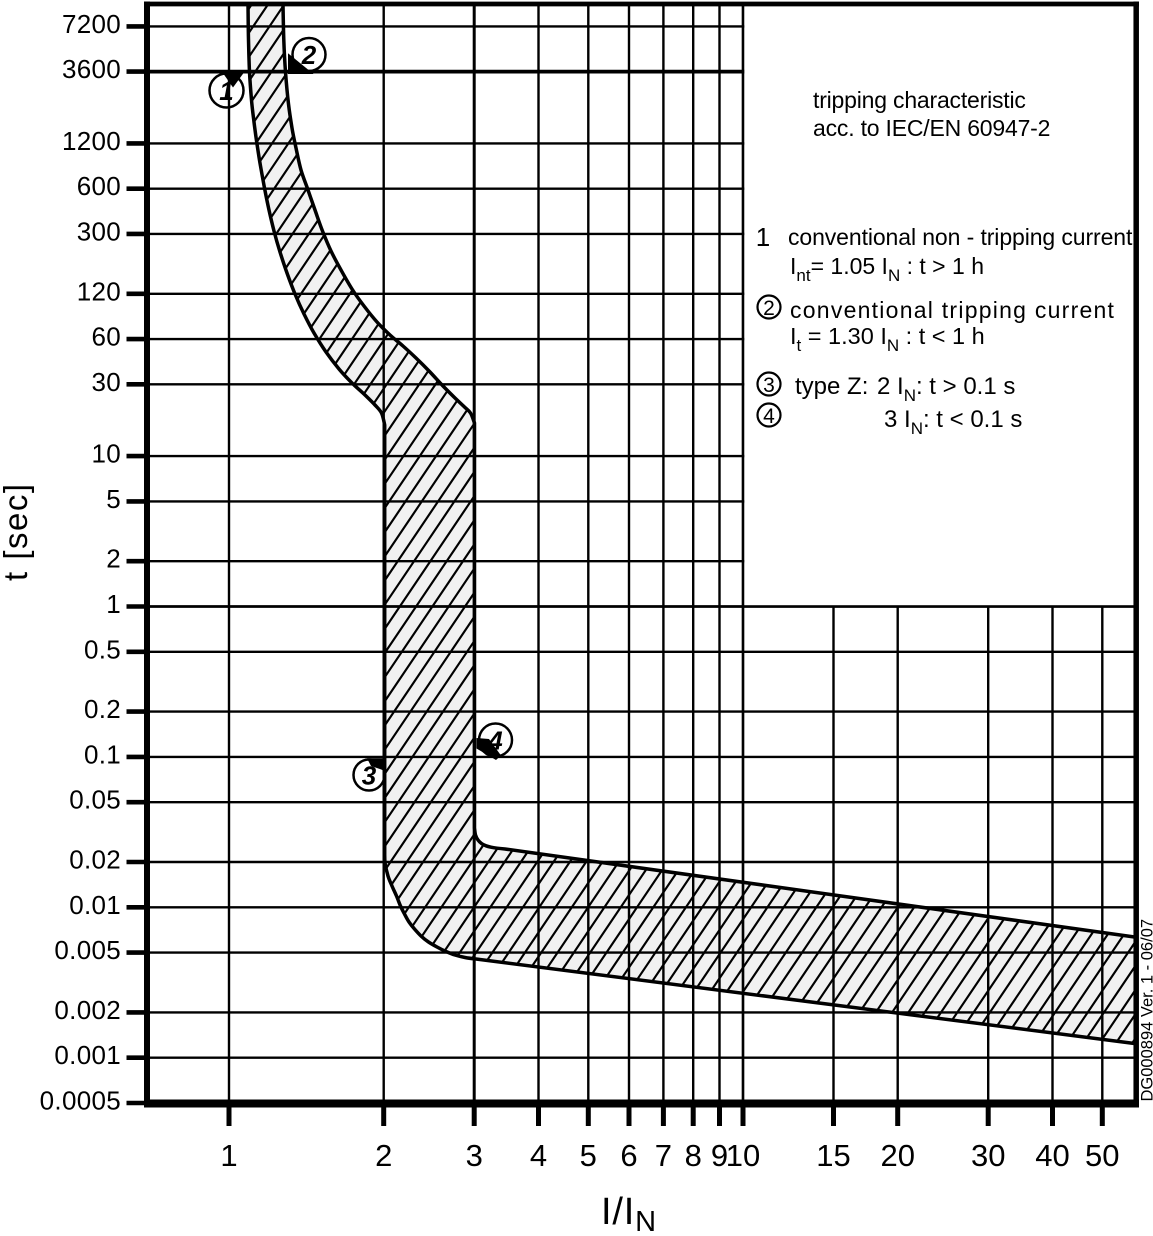  I want to click on svg-text: 3600, so click(91, 69).